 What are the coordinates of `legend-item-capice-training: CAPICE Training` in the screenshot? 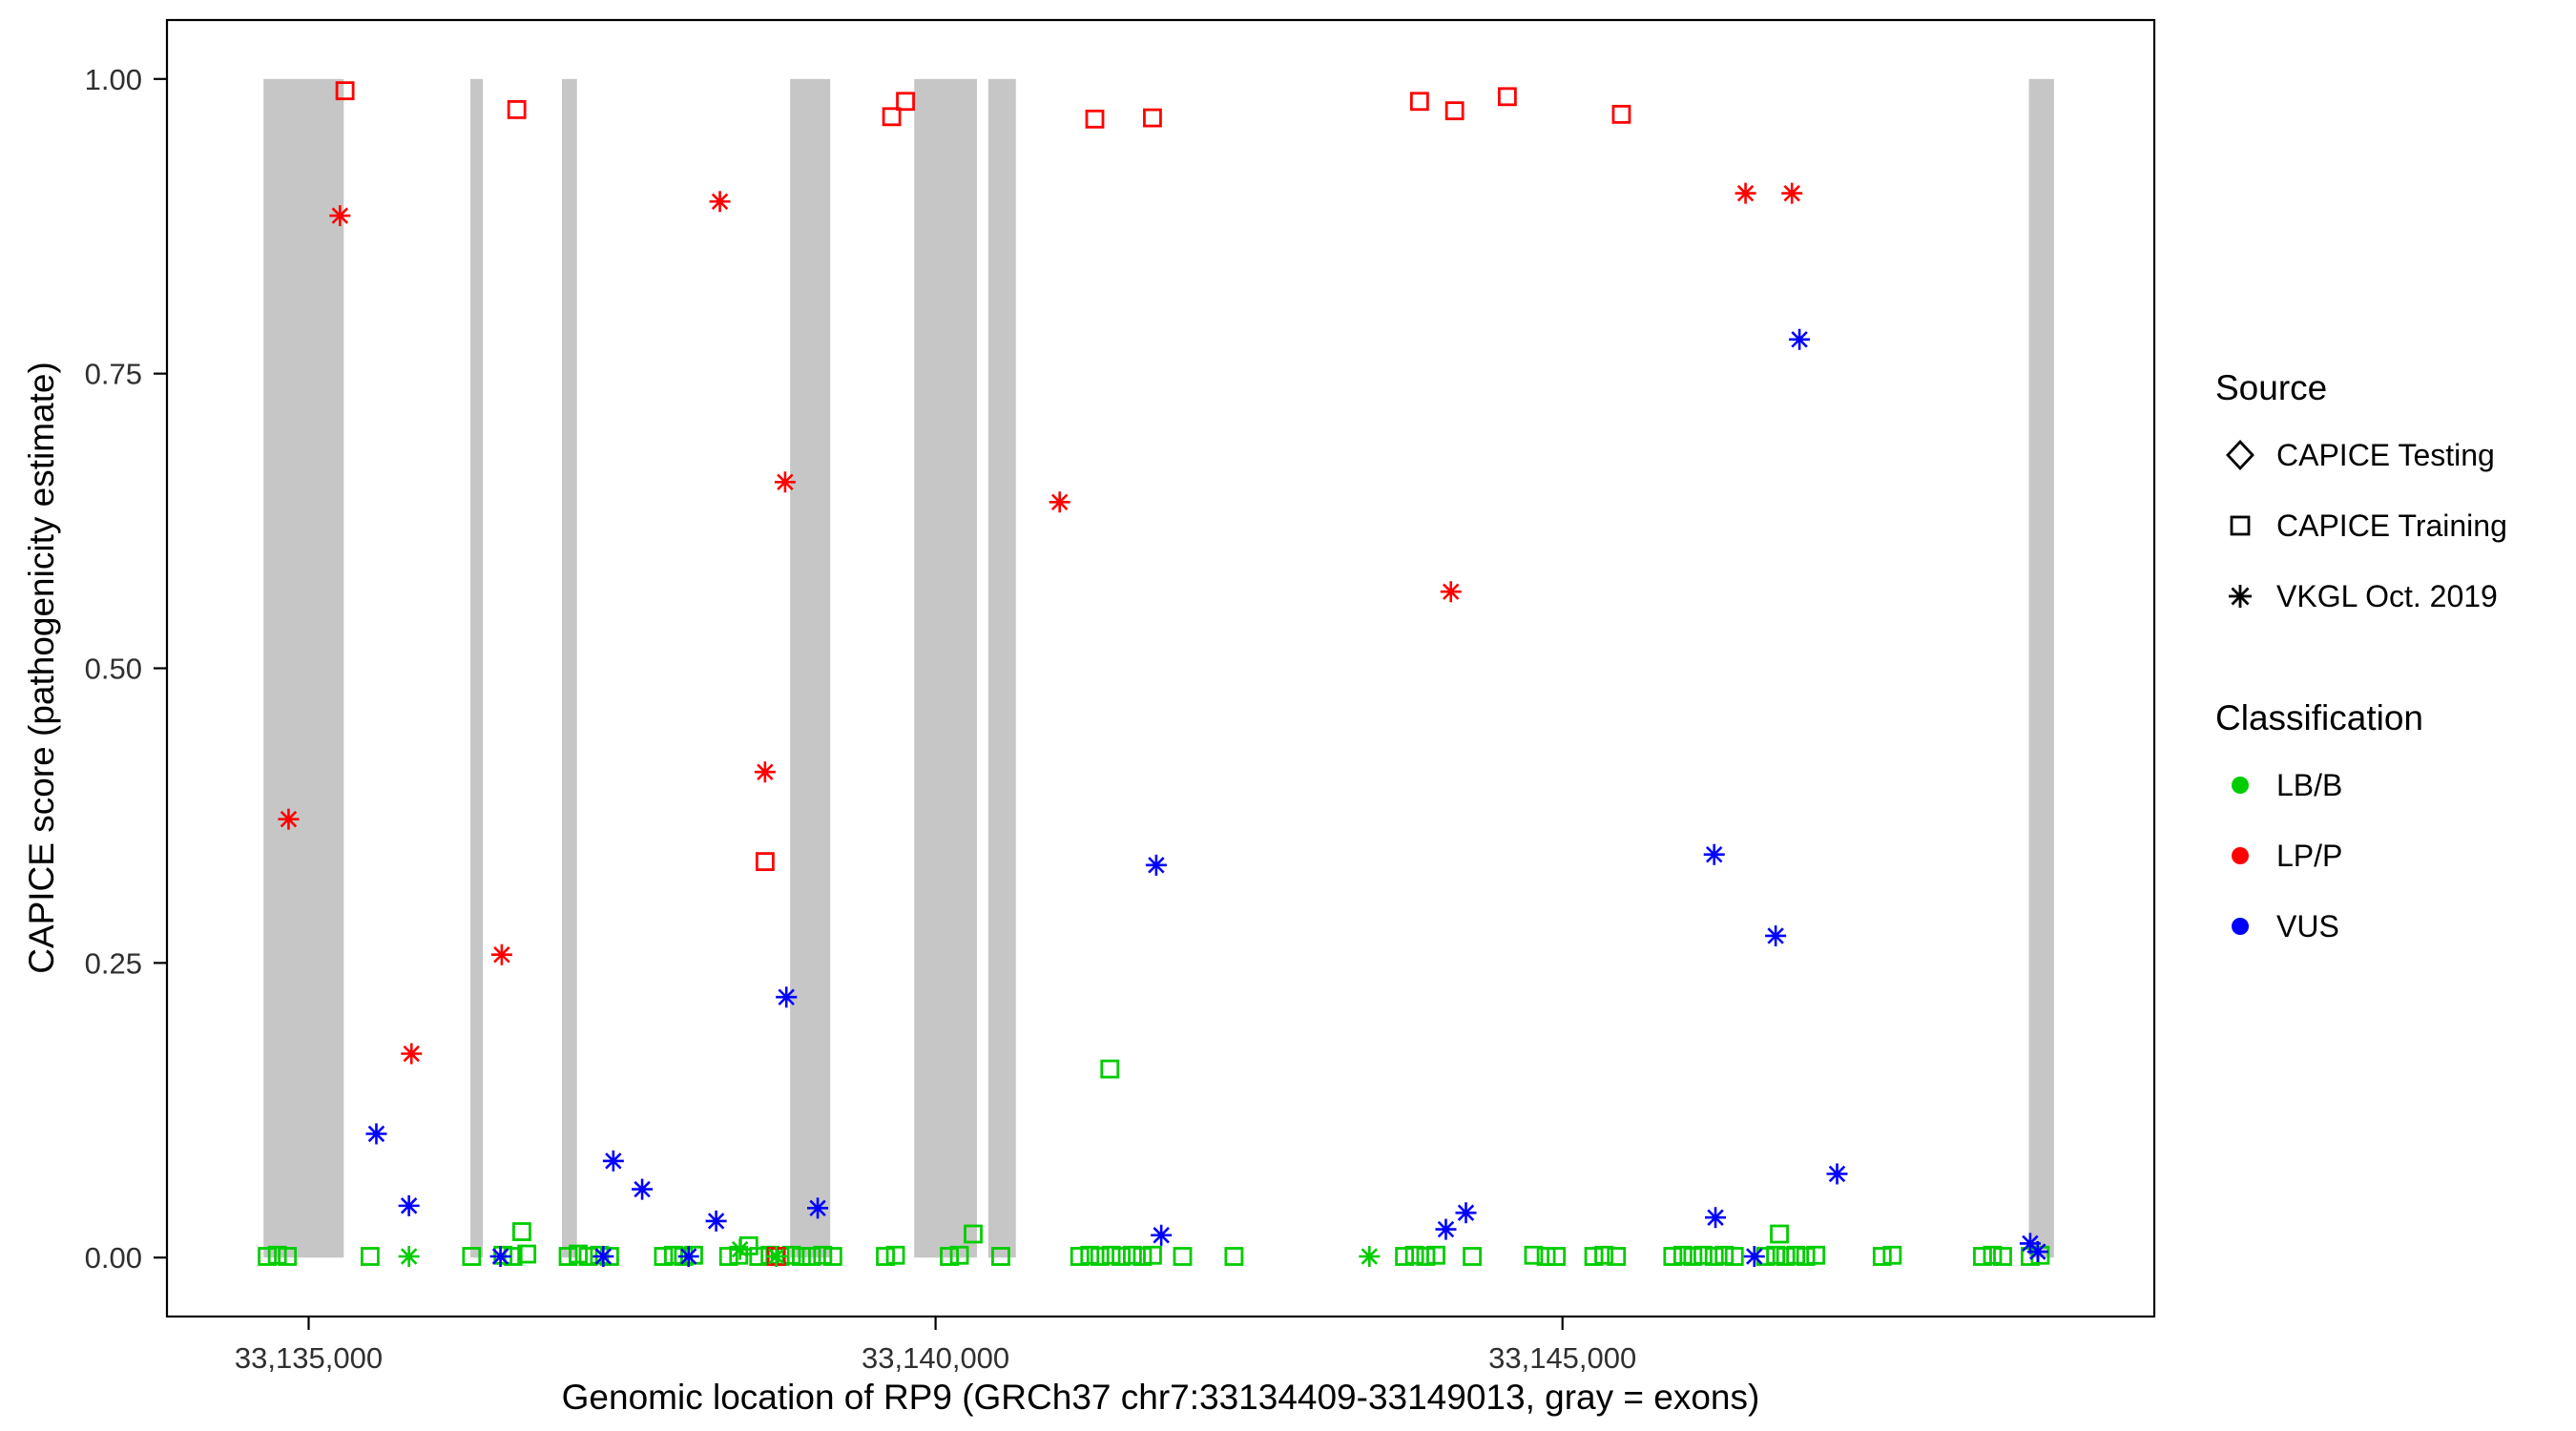 It's located at (2361, 526).